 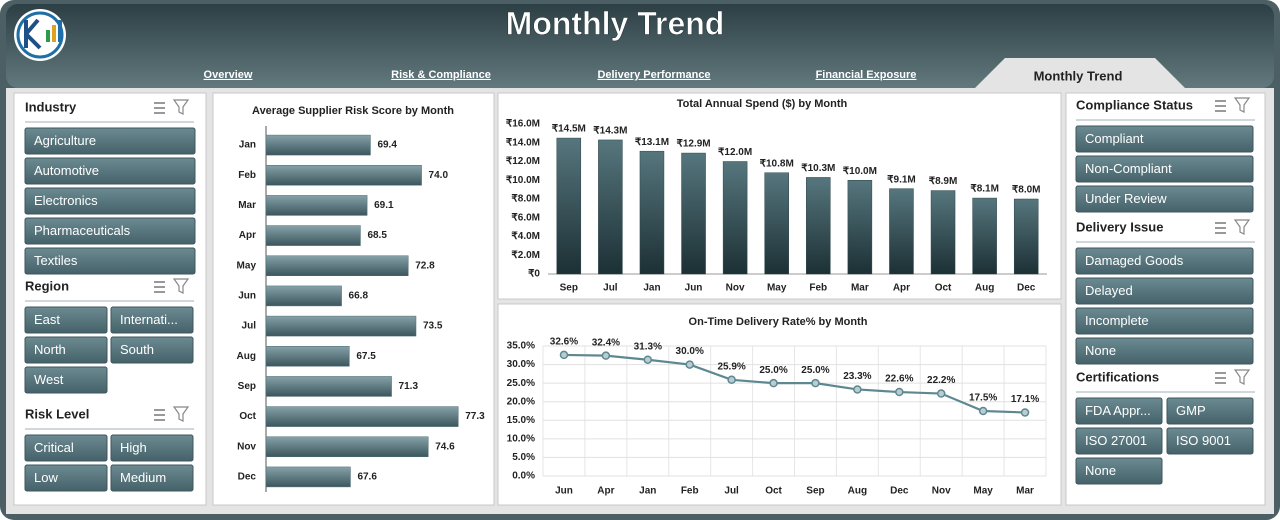 What do you see at coordinates (384, 205) in the screenshot?
I see `data-label: 69.1` at bounding box center [384, 205].